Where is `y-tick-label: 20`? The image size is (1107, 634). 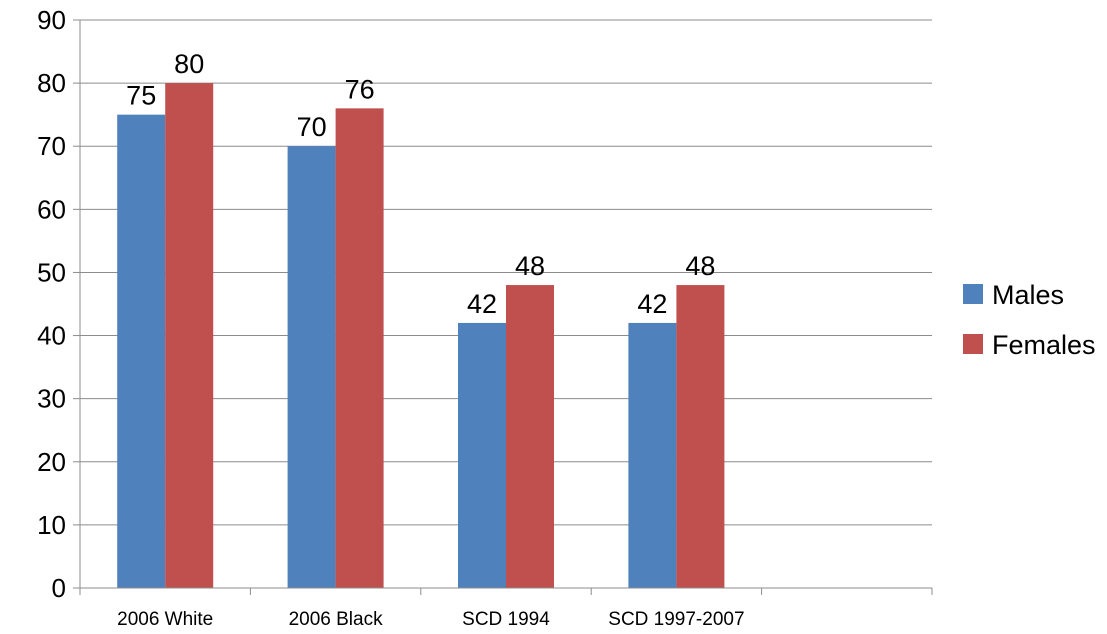 y-tick-label: 20 is located at coordinates (51, 462).